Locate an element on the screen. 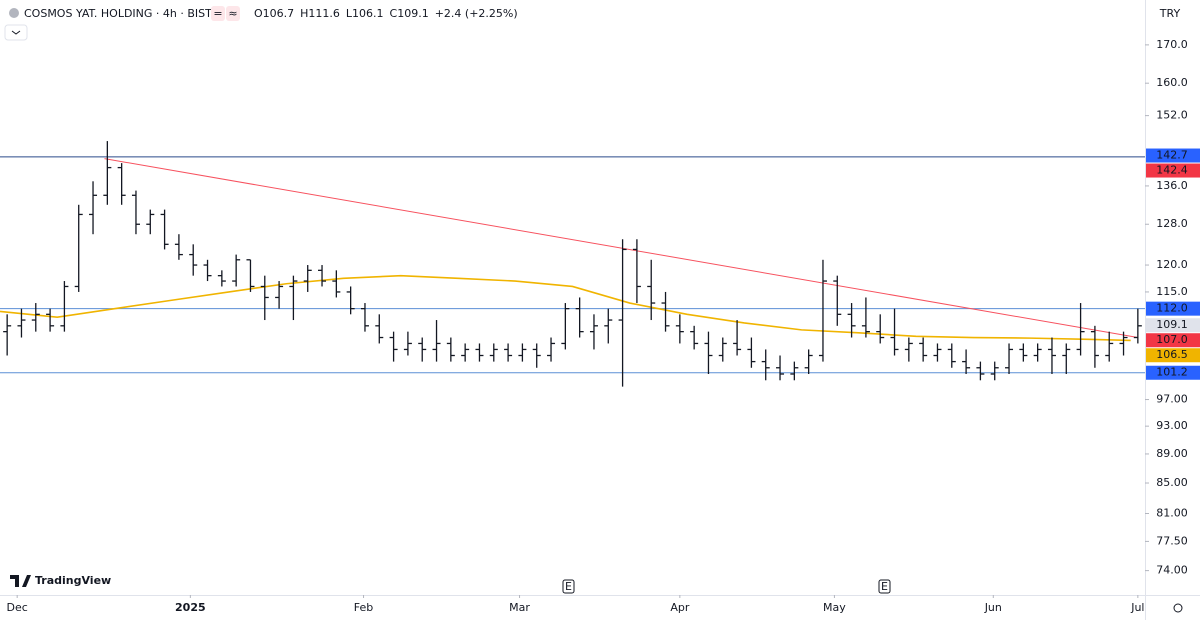 The width and height of the screenshot is (1200, 620). icon-glyph: ≈ is located at coordinates (232, 13).